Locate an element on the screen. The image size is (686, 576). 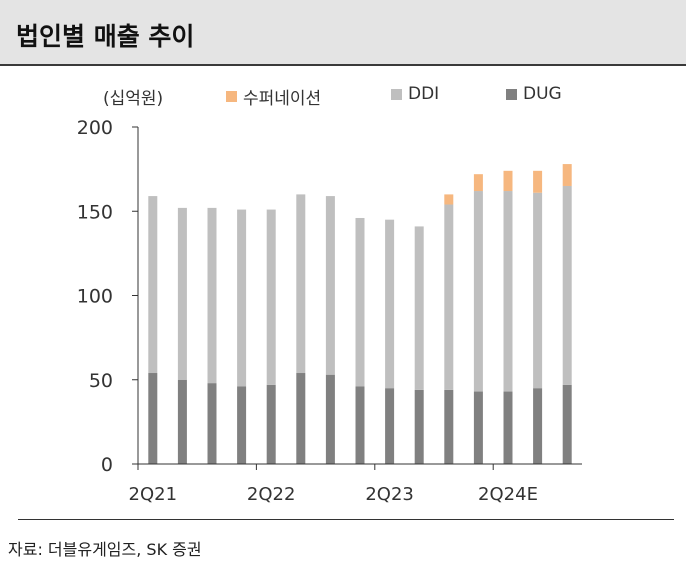
x-tick-label: 2Q24E is located at coordinates (508, 494).